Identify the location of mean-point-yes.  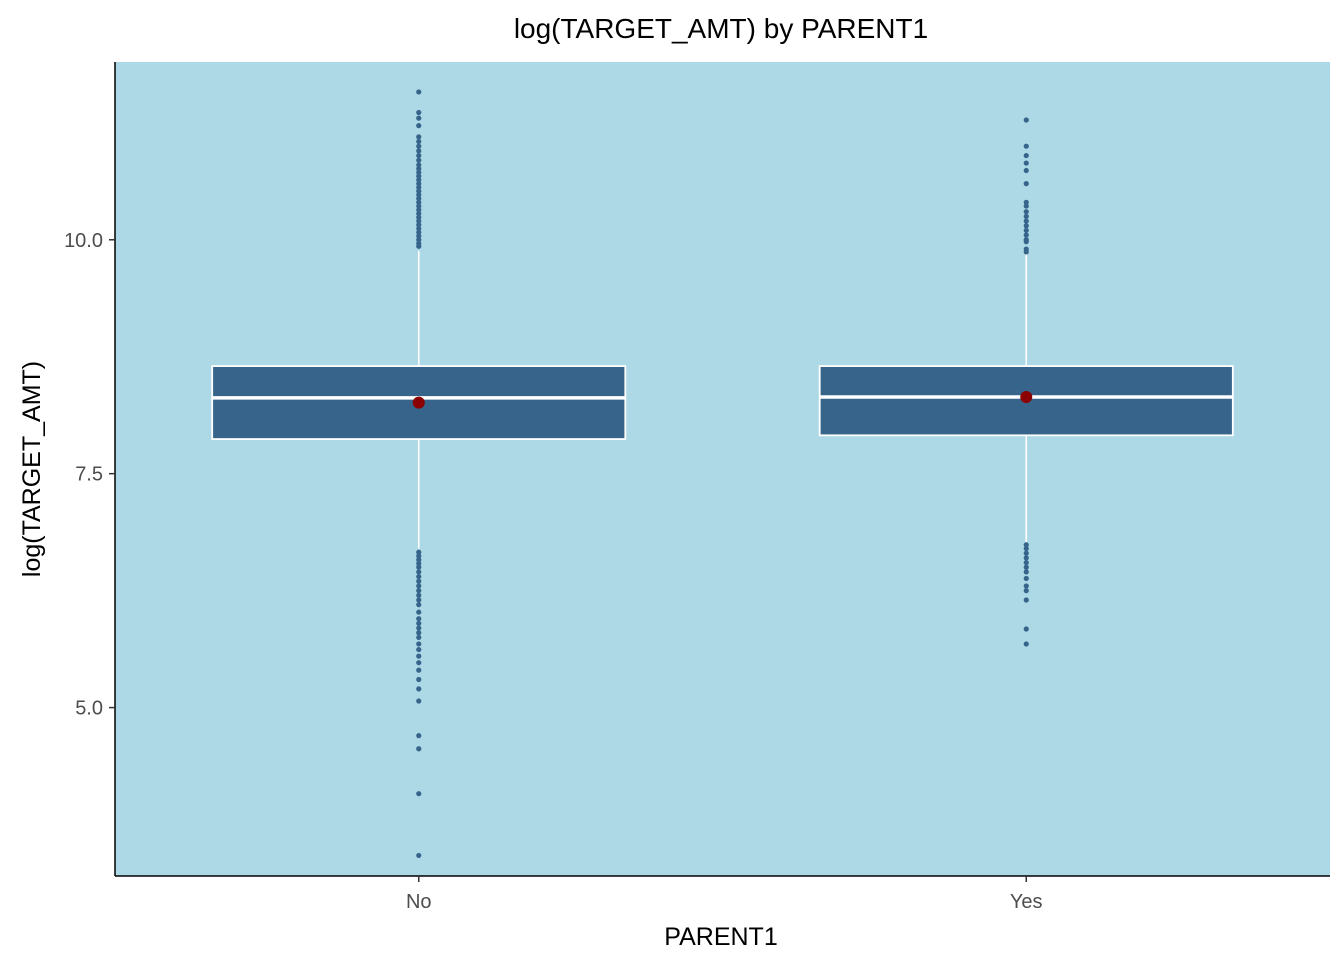
(1026, 396).